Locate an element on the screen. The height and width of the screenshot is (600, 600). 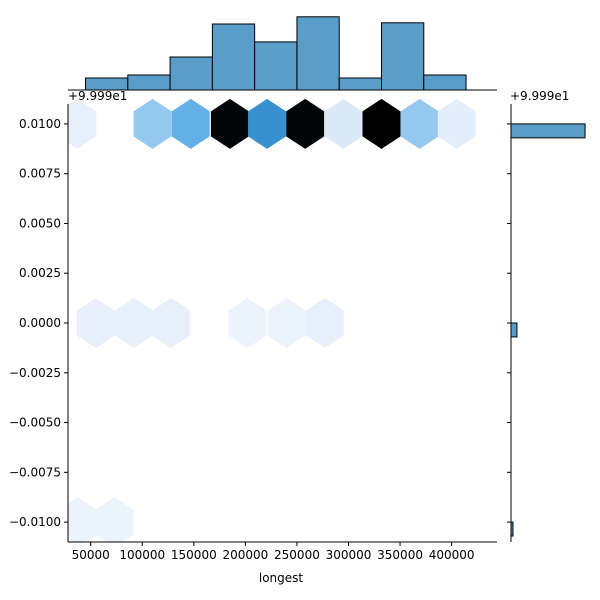
y-tick-label: −0.0100 is located at coordinates (35, 522).